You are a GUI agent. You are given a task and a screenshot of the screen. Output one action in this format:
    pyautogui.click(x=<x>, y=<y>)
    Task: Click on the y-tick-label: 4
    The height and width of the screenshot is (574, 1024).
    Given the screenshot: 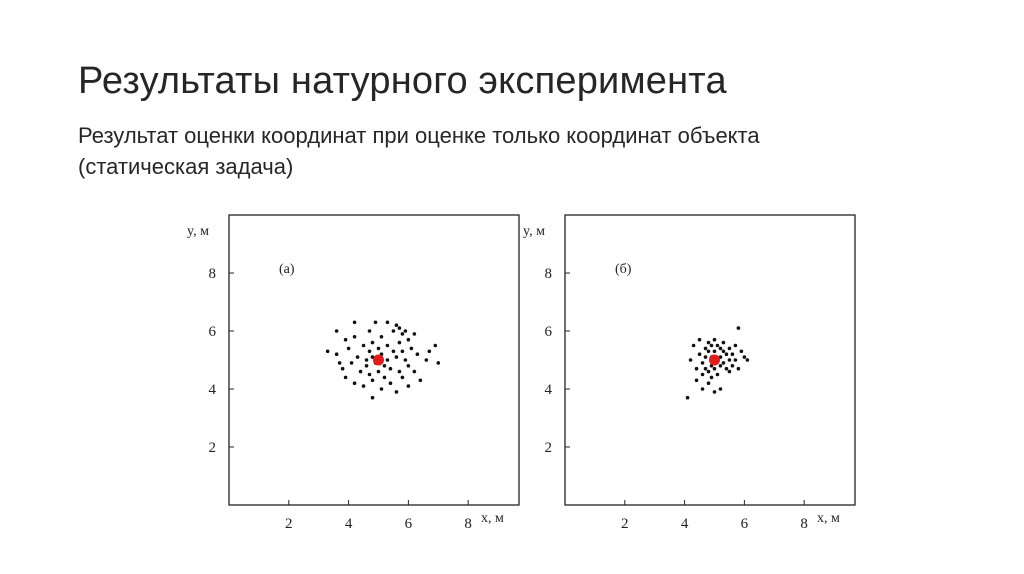 What is the action you would take?
    pyautogui.click(x=213, y=390)
    